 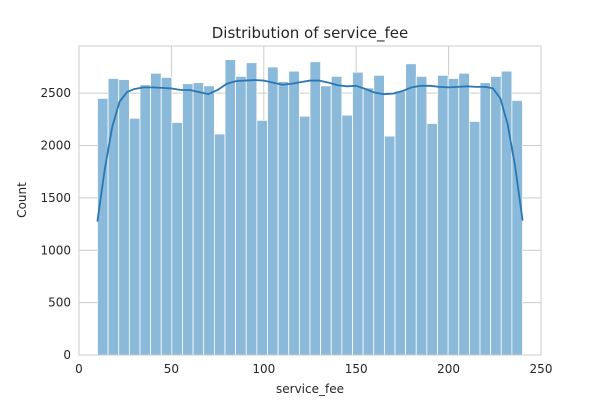 What do you see at coordinates (448, 369) in the screenshot?
I see `x-tick-label: 200` at bounding box center [448, 369].